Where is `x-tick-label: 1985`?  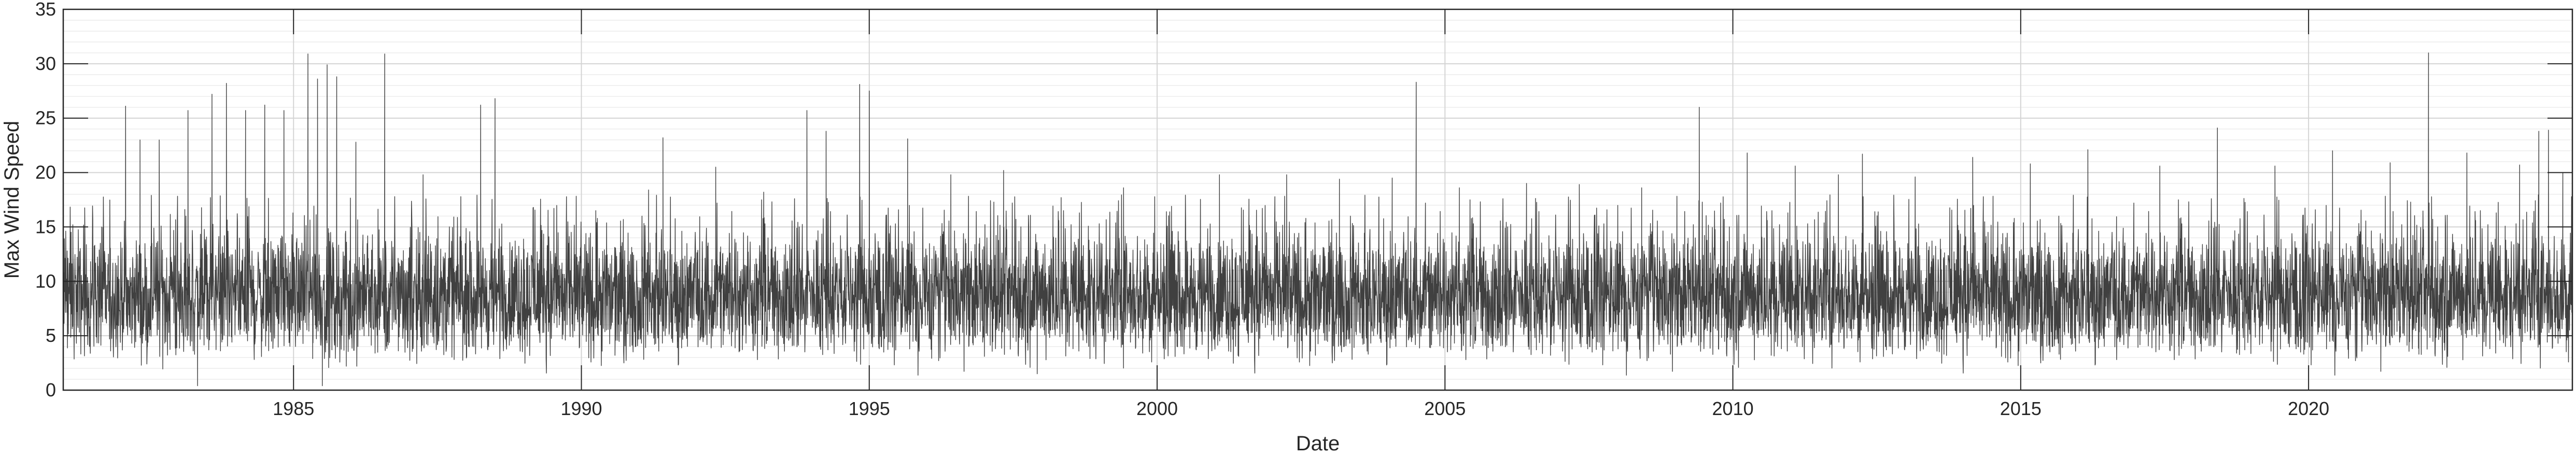
x-tick-label: 1985 is located at coordinates (293, 409).